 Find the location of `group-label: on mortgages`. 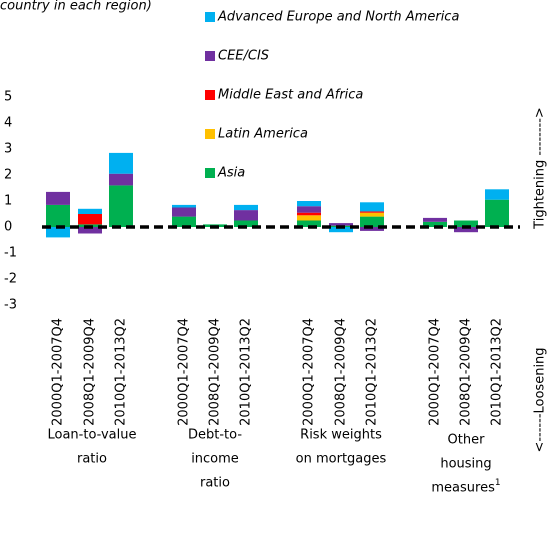

group-label: on mortgages is located at coordinates (341, 459).